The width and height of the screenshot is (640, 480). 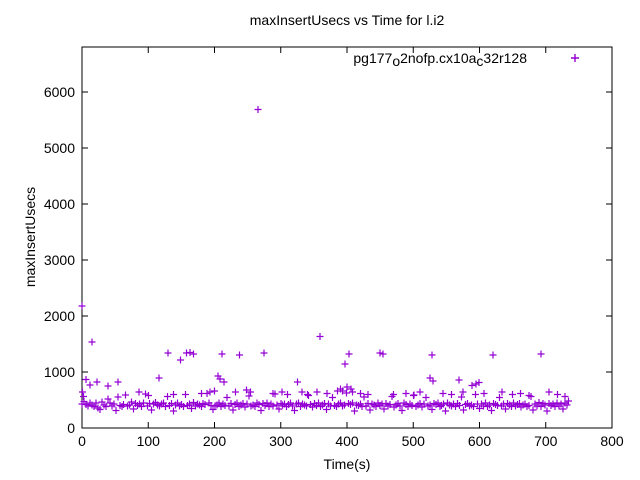 I want to click on y-tick-label: 2000, so click(x=59, y=316).